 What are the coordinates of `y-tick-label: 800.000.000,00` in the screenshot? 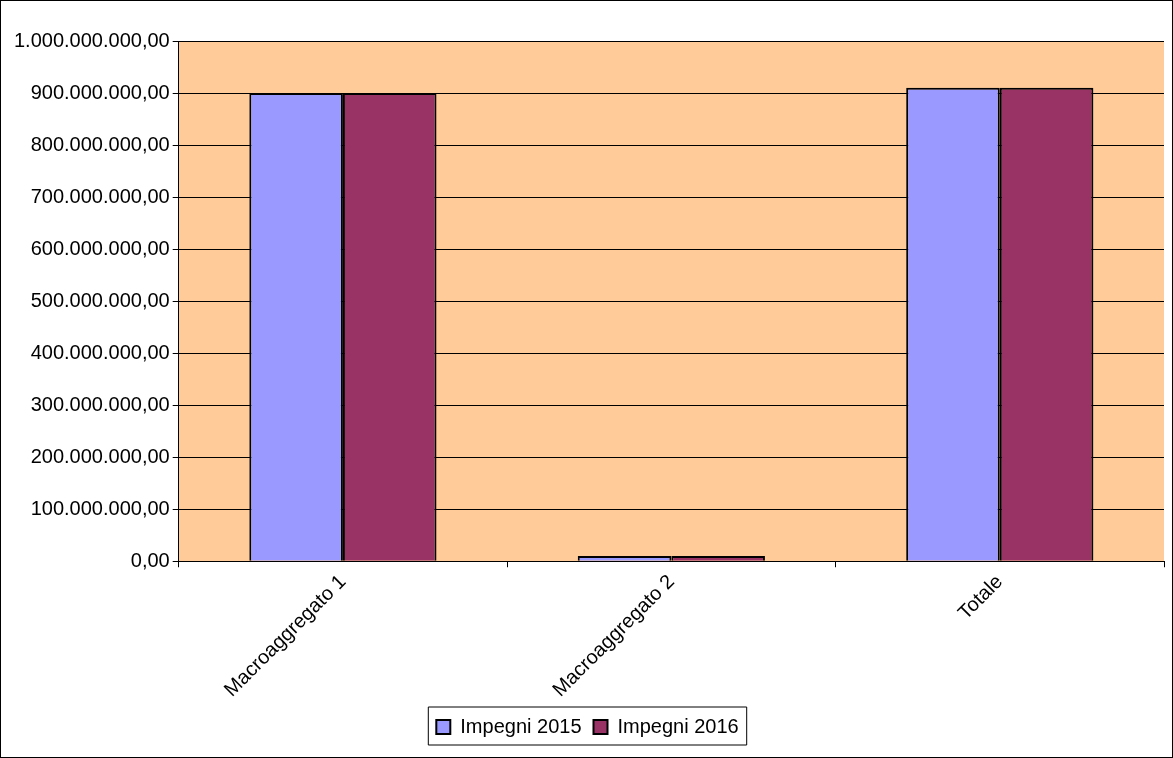 It's located at (100, 143).